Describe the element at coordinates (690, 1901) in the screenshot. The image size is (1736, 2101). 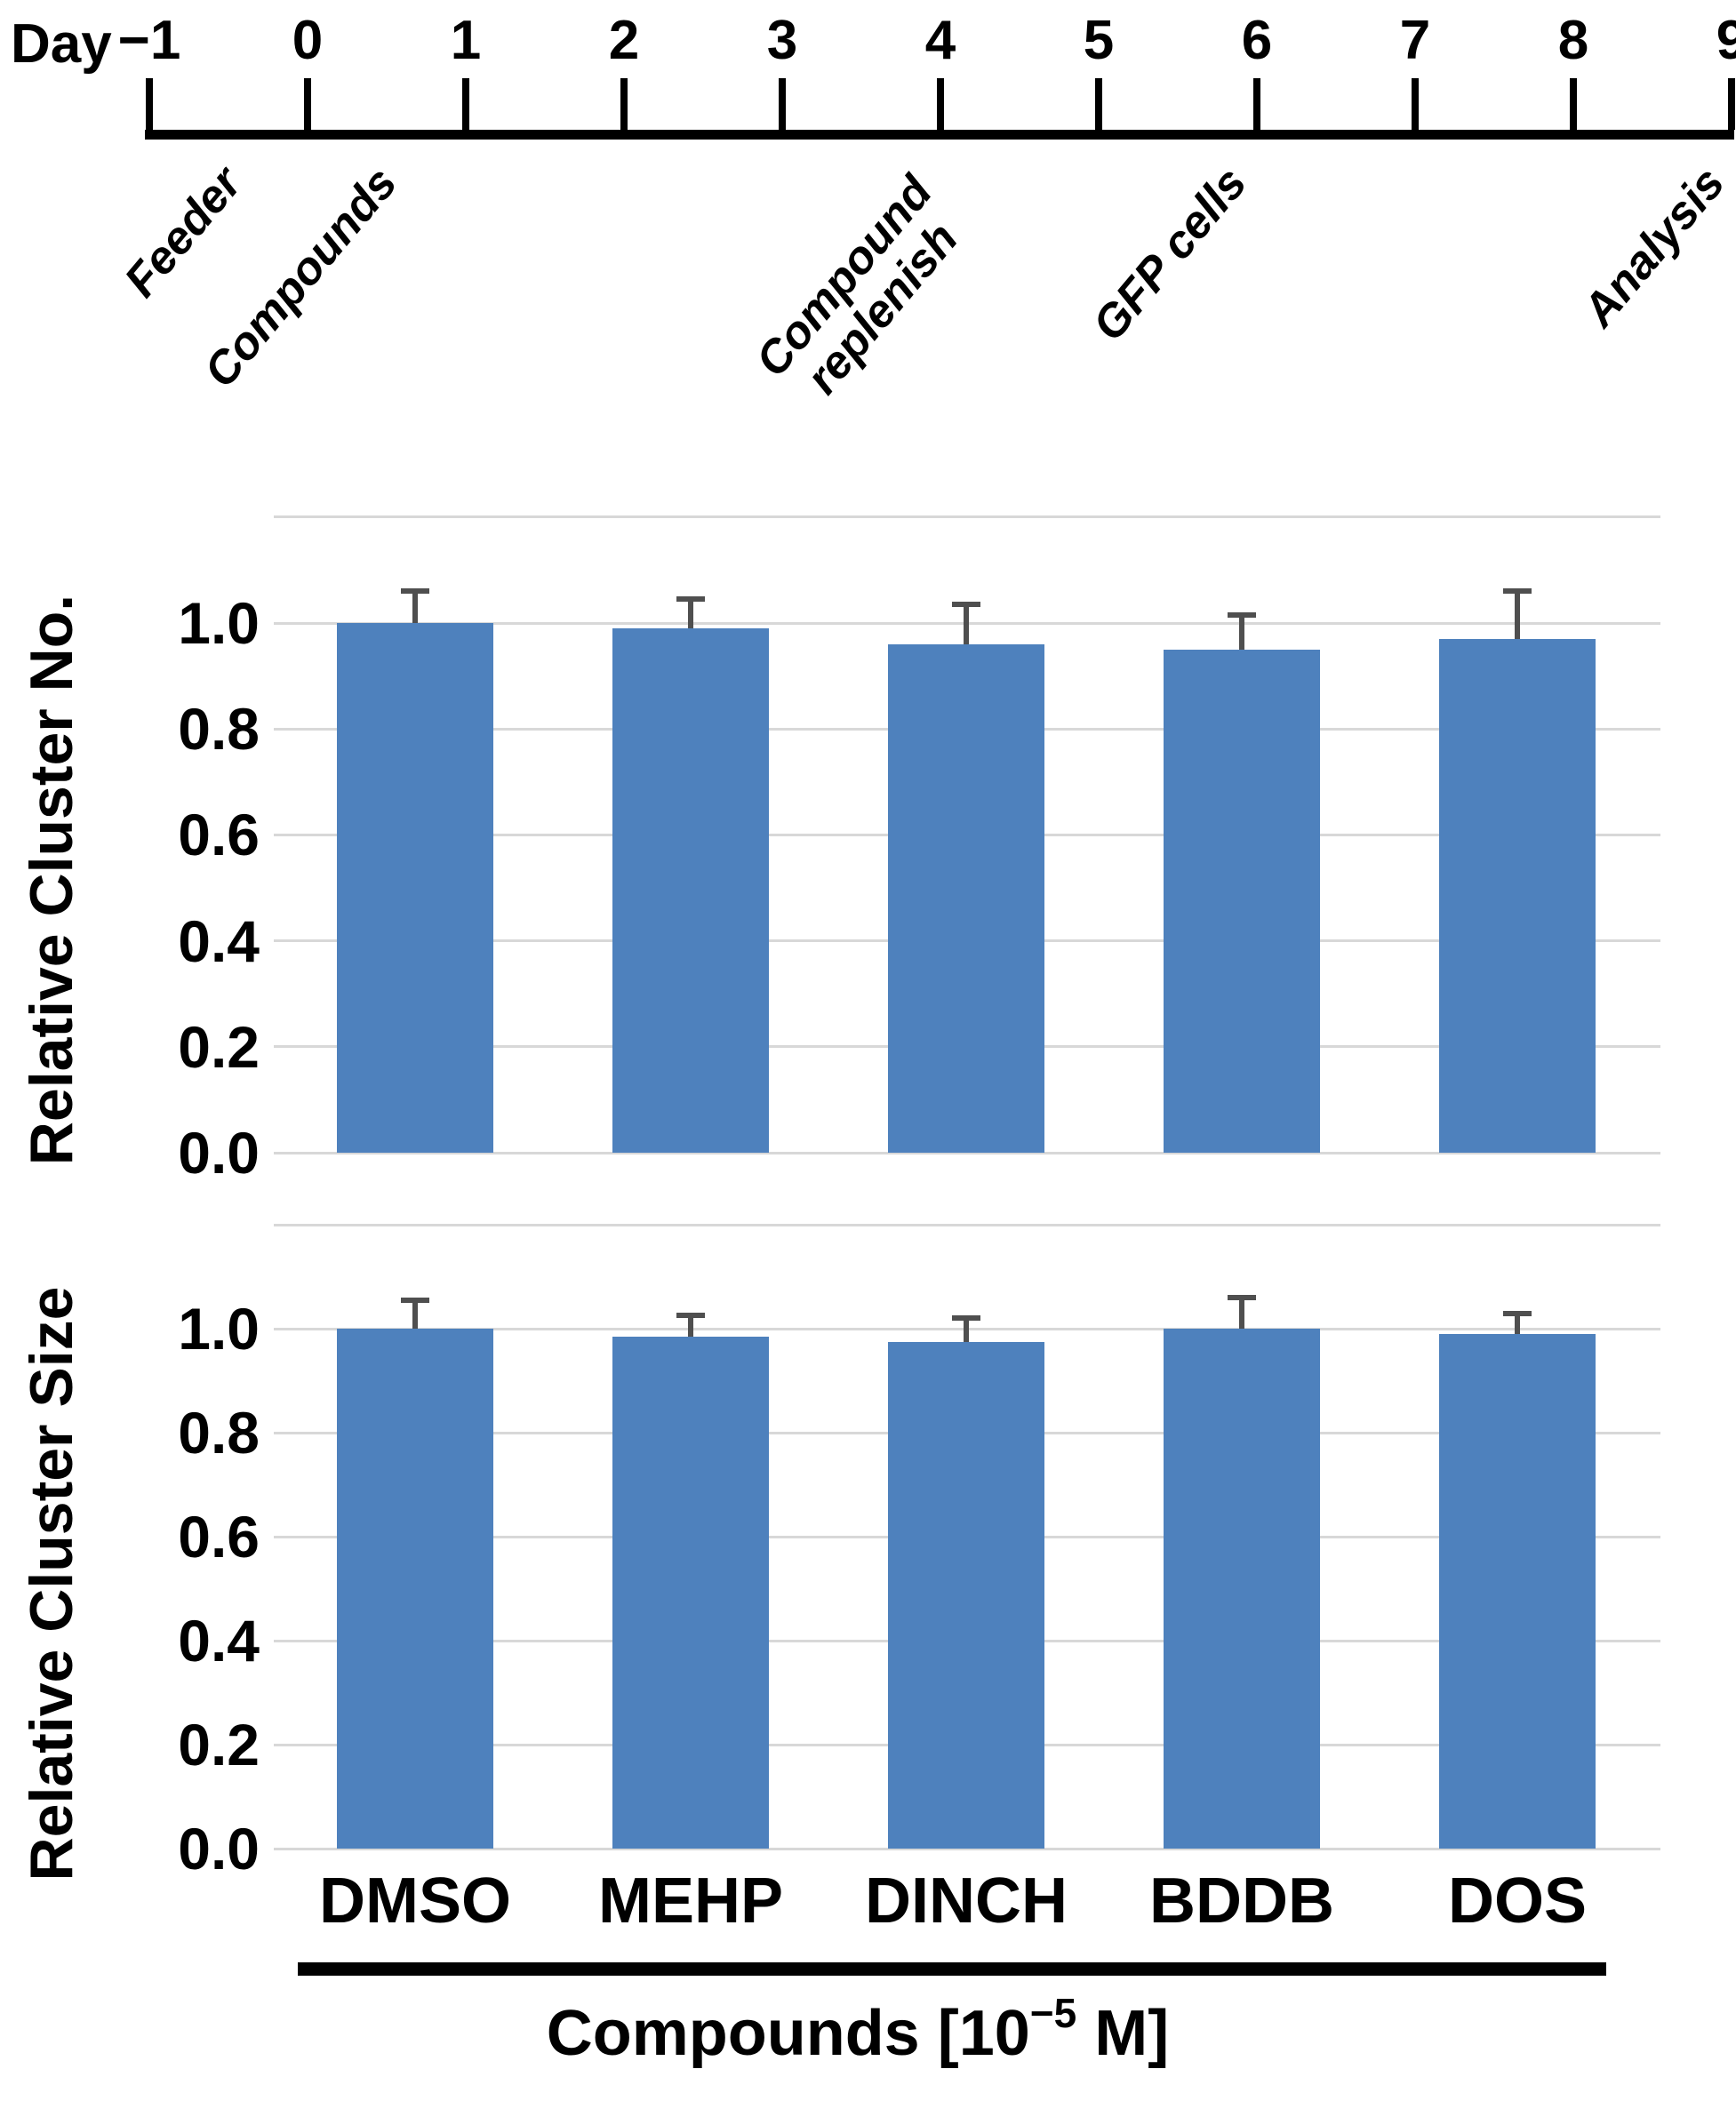
I see `category-label-mehp: MEHP` at that location.